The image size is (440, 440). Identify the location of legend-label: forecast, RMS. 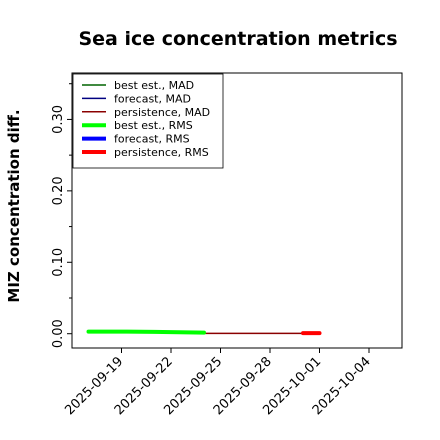
(152, 139).